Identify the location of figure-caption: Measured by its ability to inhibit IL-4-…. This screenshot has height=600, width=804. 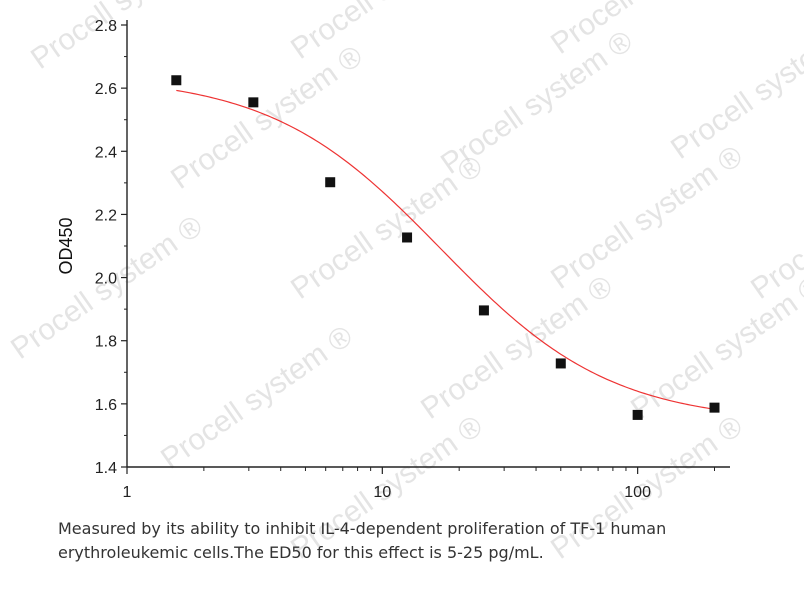
(362, 540).